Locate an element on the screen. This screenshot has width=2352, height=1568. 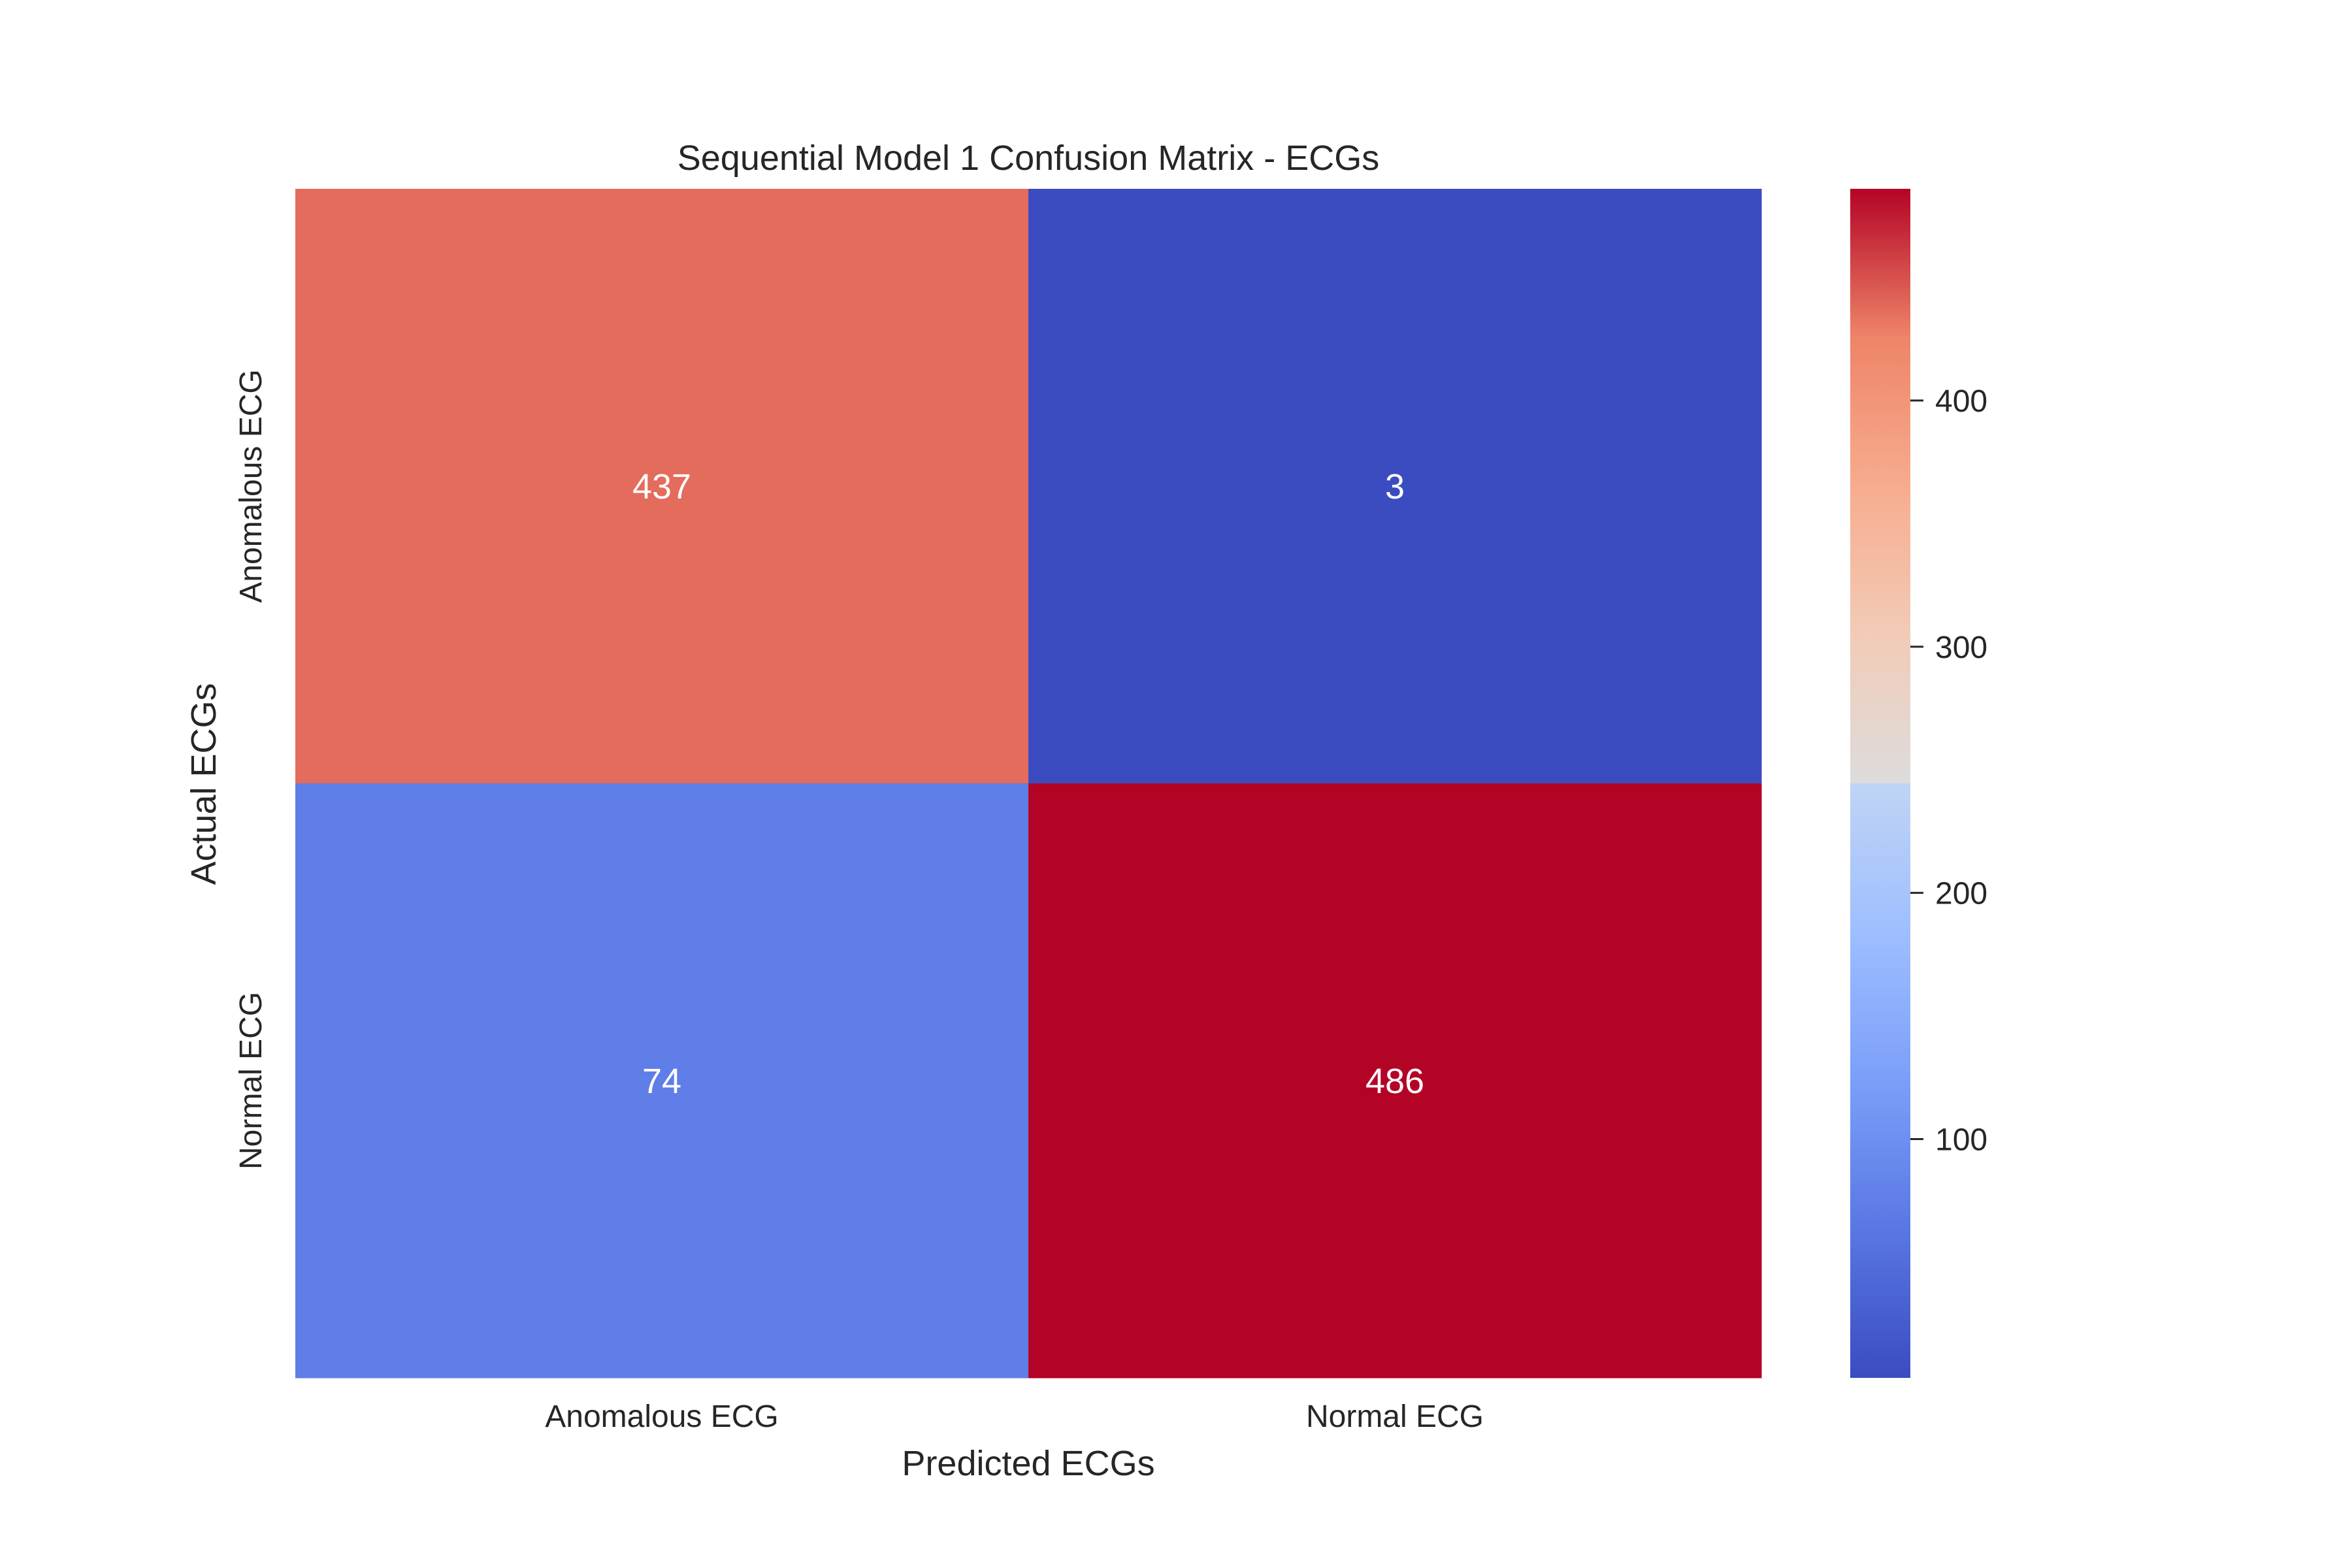
heatmap-cell-r1-c1 is located at coordinates (1395, 1081).